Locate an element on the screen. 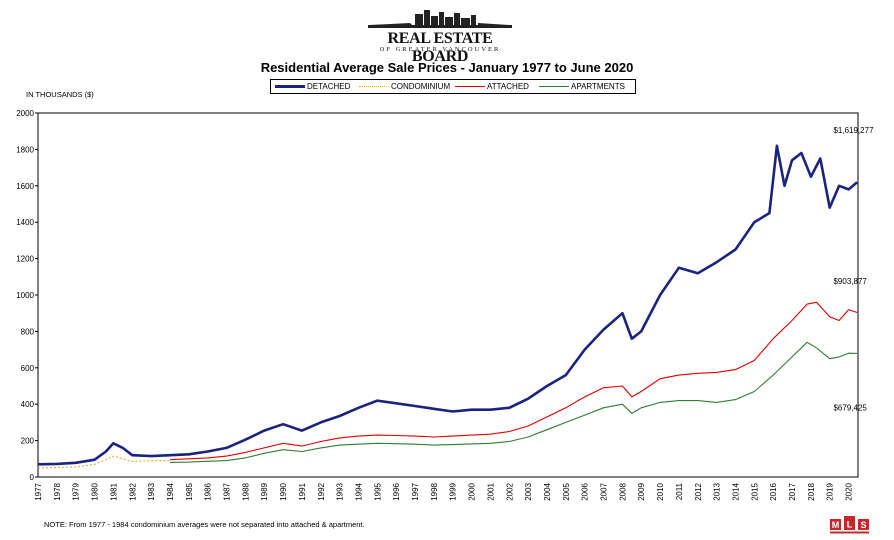  x-tick-label: 2005 is located at coordinates (566, 491).